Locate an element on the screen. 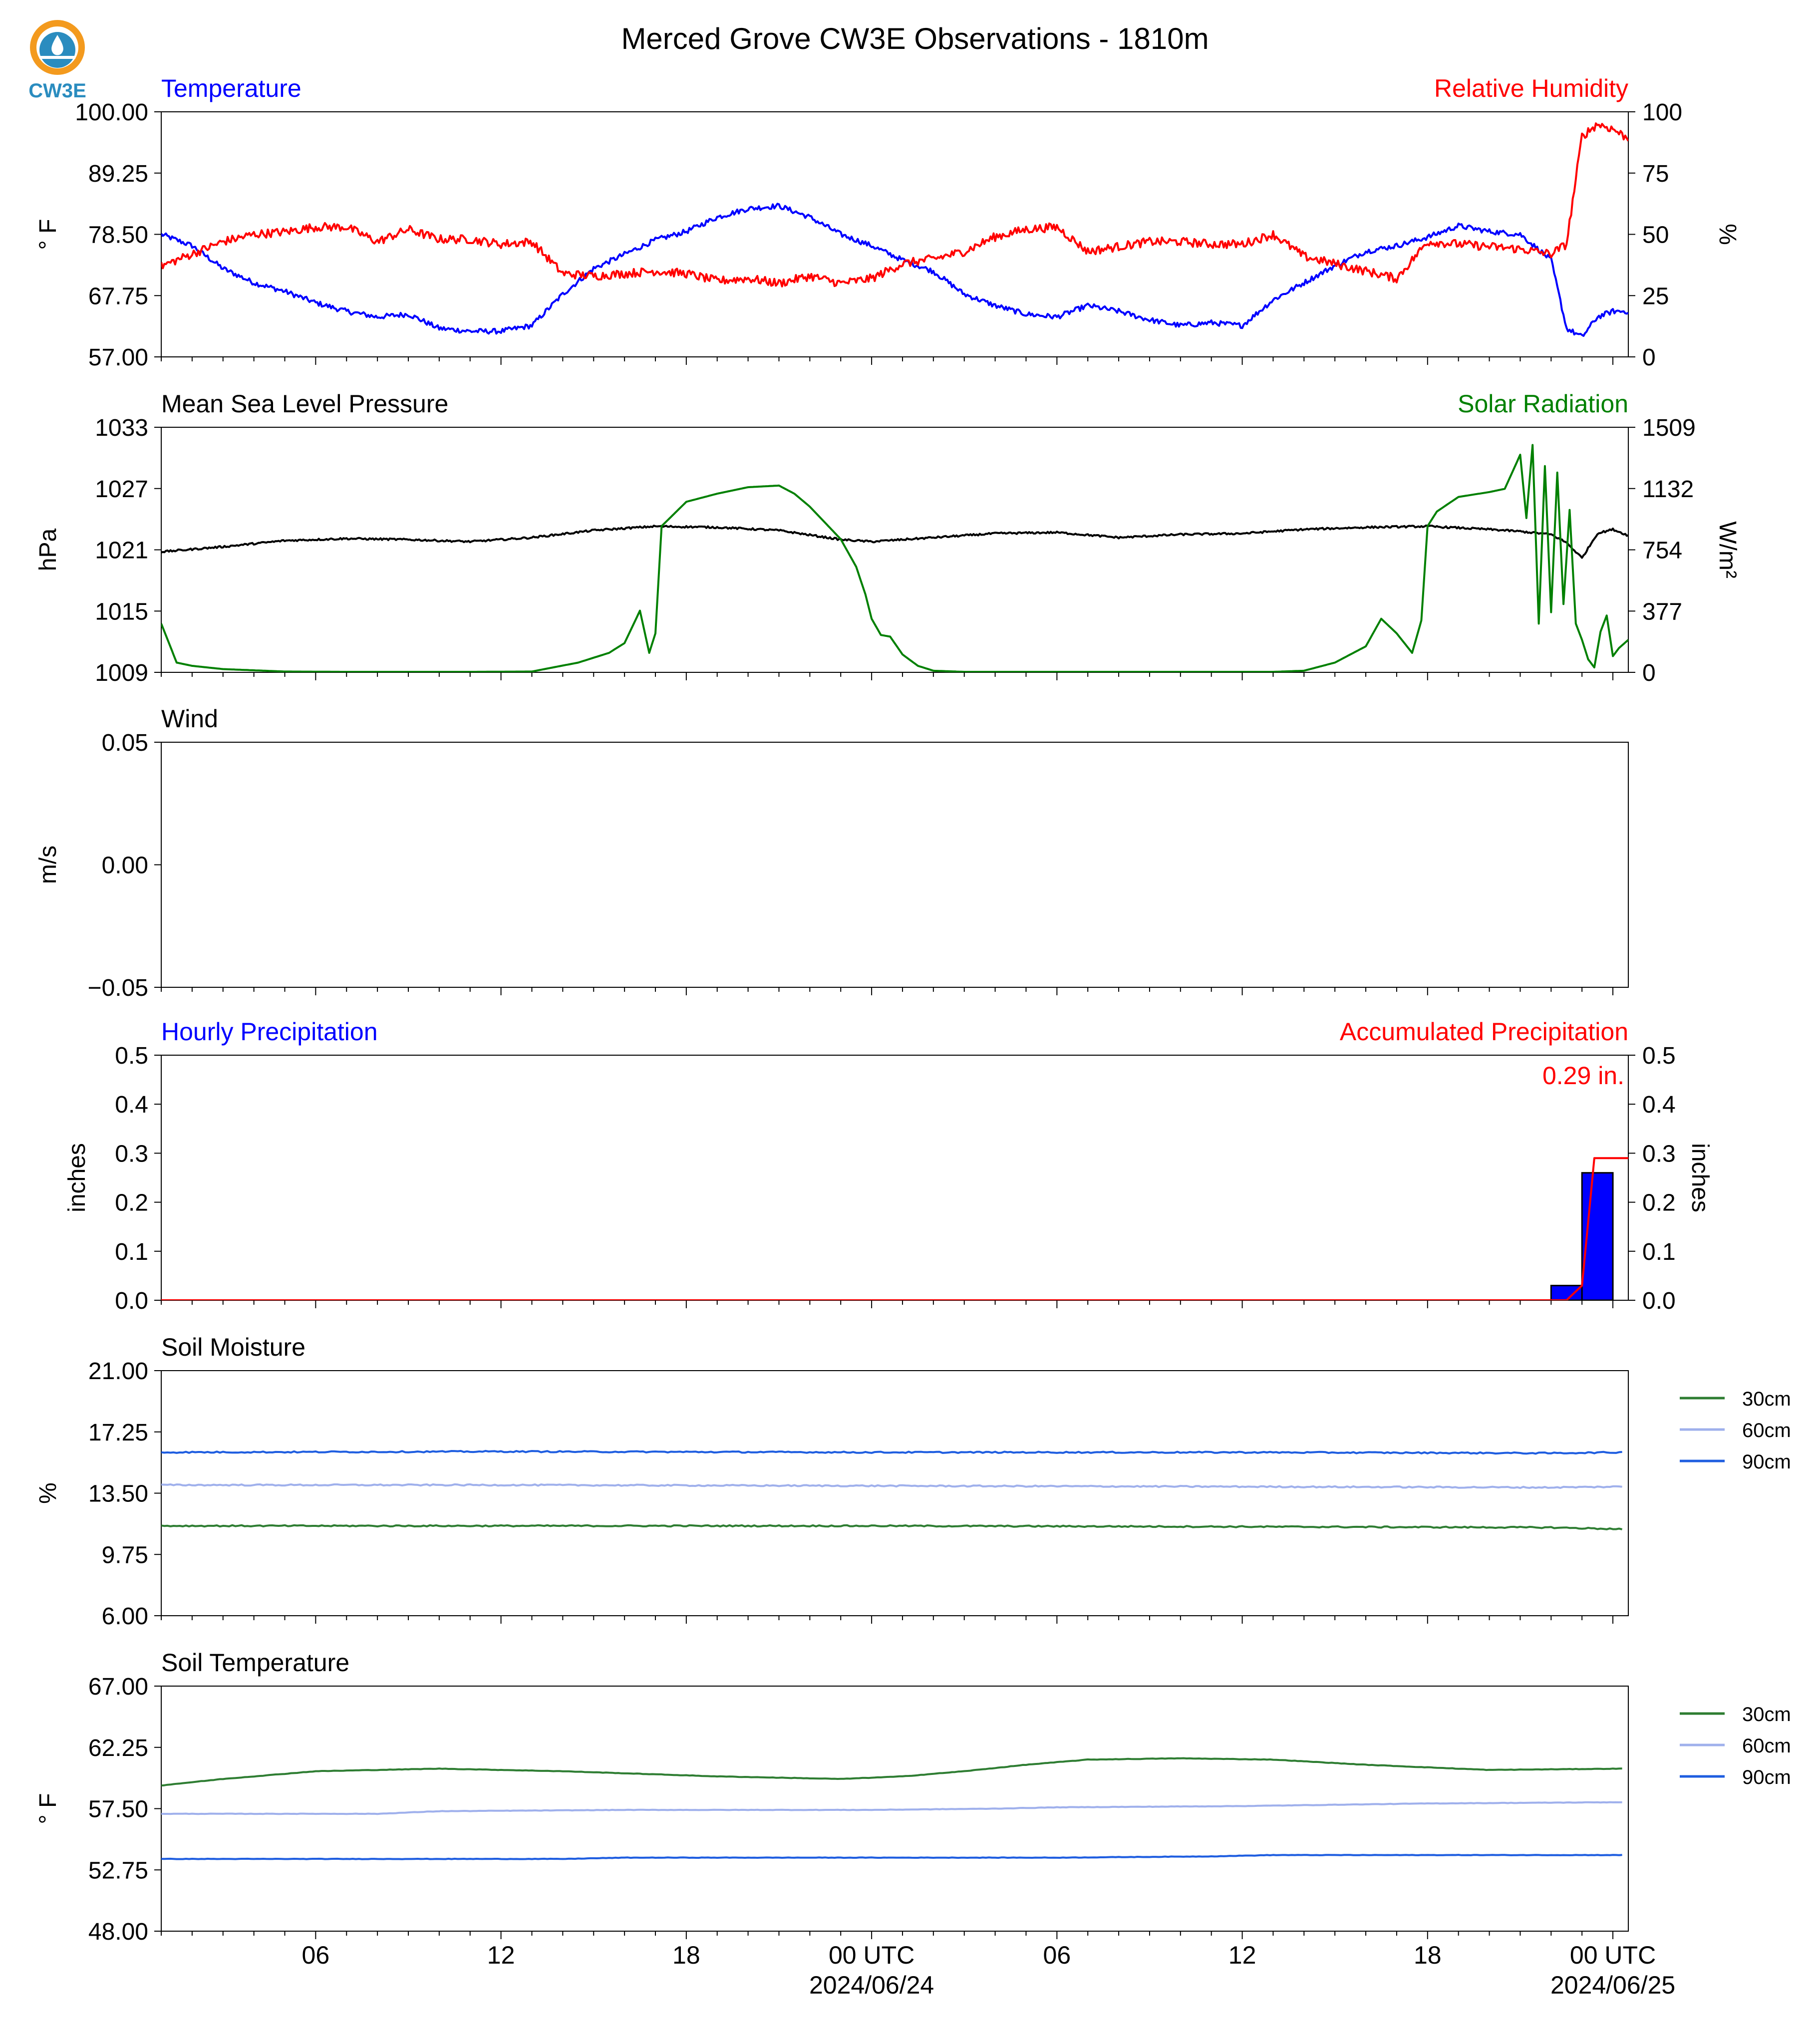  y-tick-label-right: 1509 is located at coordinates (1669, 428).